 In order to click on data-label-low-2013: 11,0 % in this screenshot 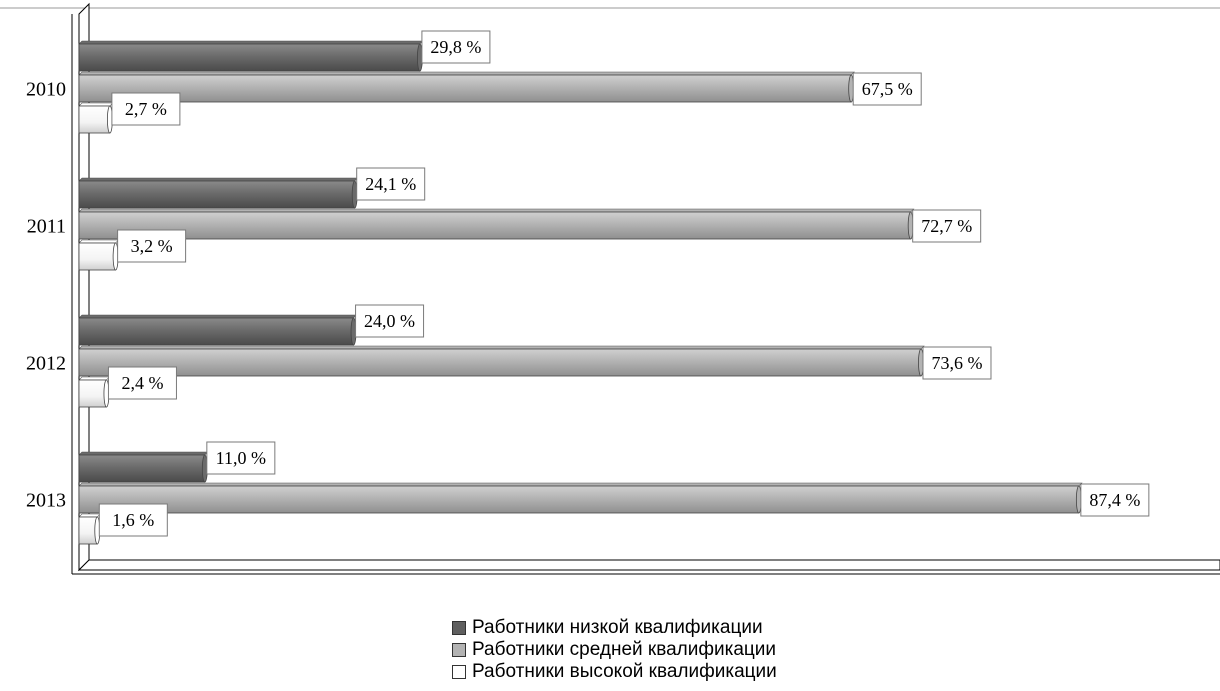, I will do `click(241, 458)`.